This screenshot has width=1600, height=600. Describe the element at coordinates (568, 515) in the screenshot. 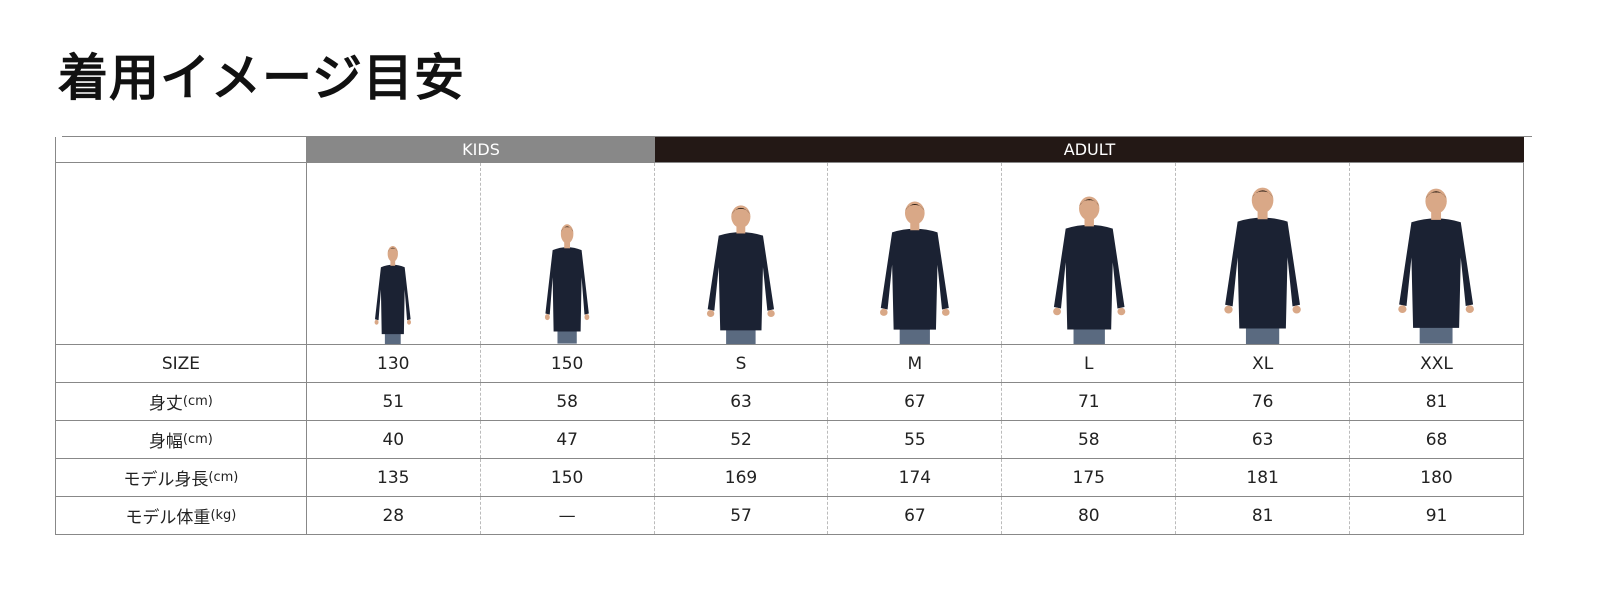

I see `table-cell: —` at that location.